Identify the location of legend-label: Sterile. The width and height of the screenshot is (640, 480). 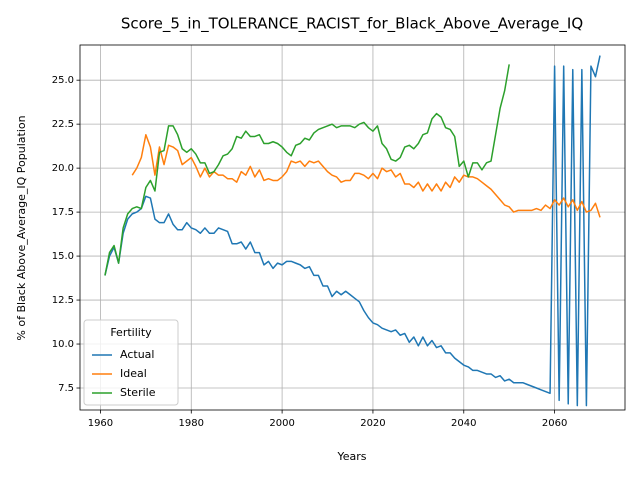
(138, 392).